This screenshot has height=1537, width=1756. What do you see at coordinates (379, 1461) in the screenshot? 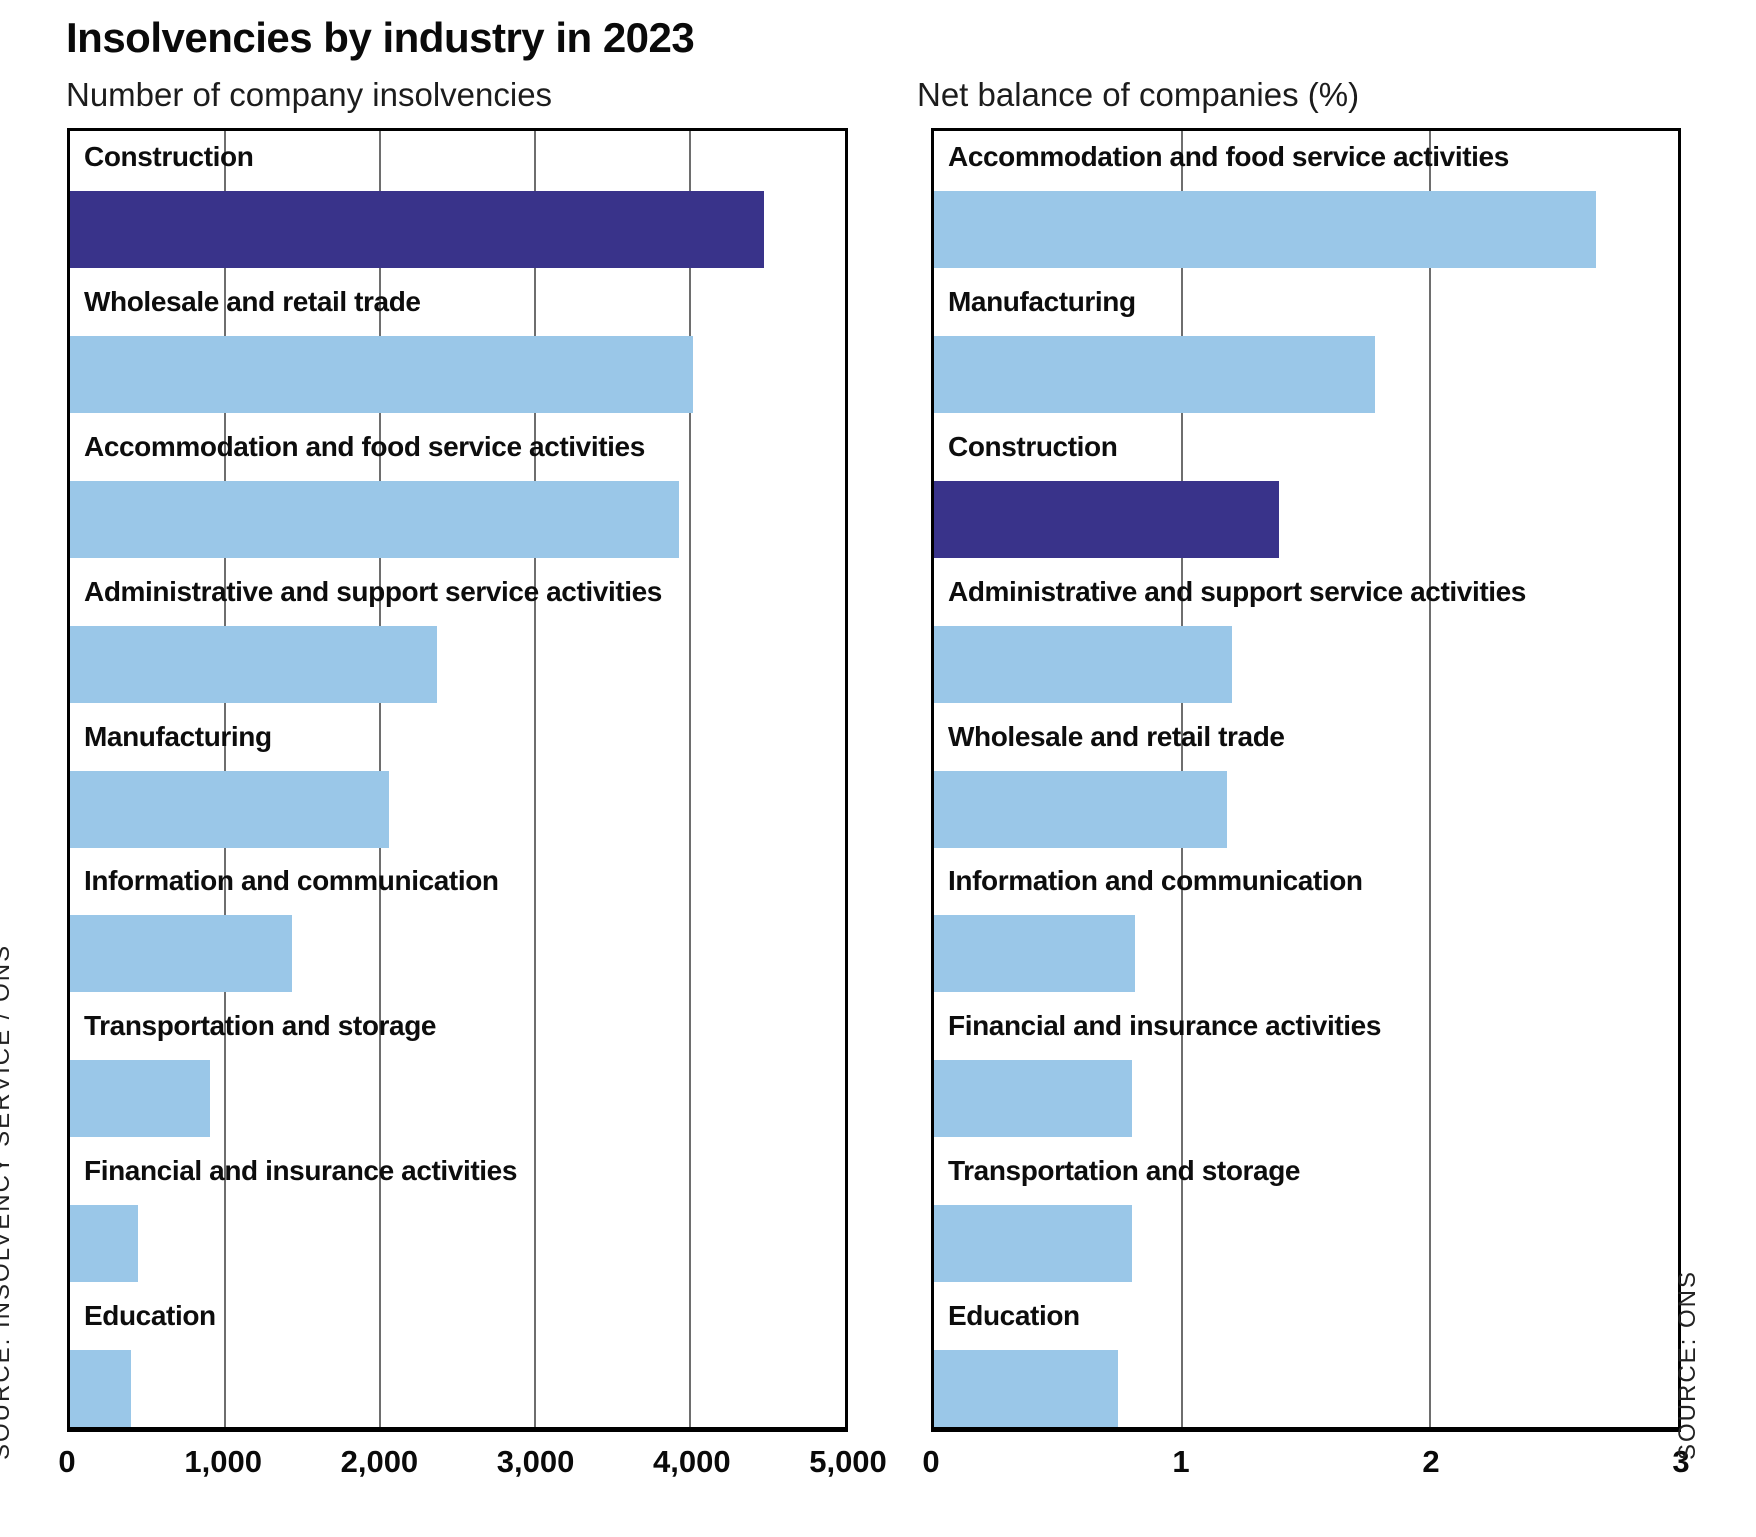
I see `x-axis-tick-label: 2,000` at bounding box center [379, 1461].